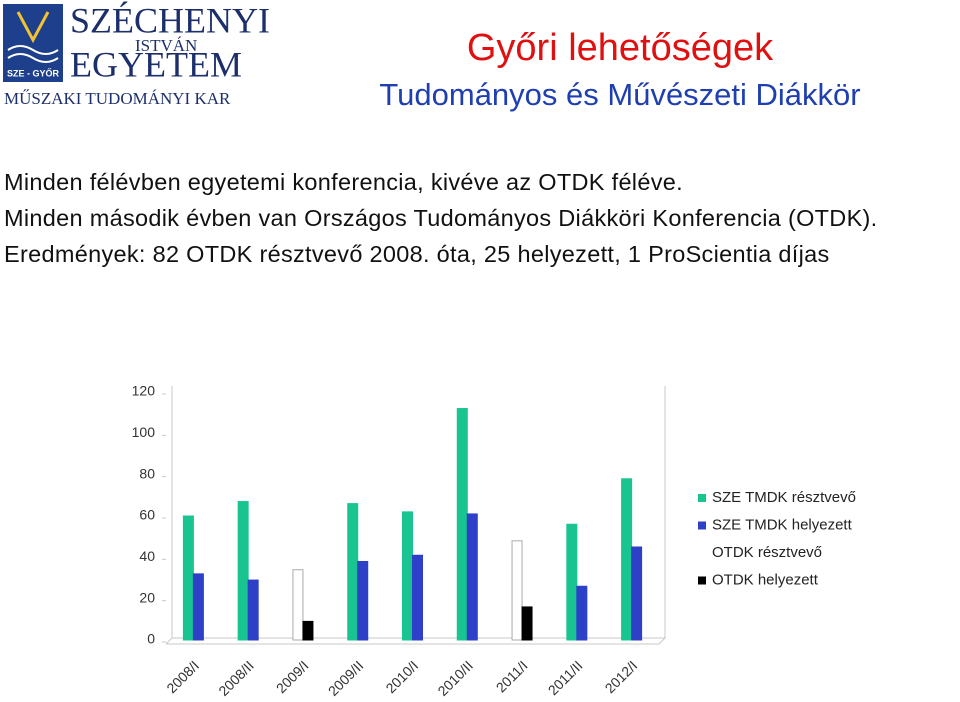 Image resolution: width=960 pixels, height=702 pixels. I want to click on legend-label: SZE TMDK résztvevő, so click(784, 497).